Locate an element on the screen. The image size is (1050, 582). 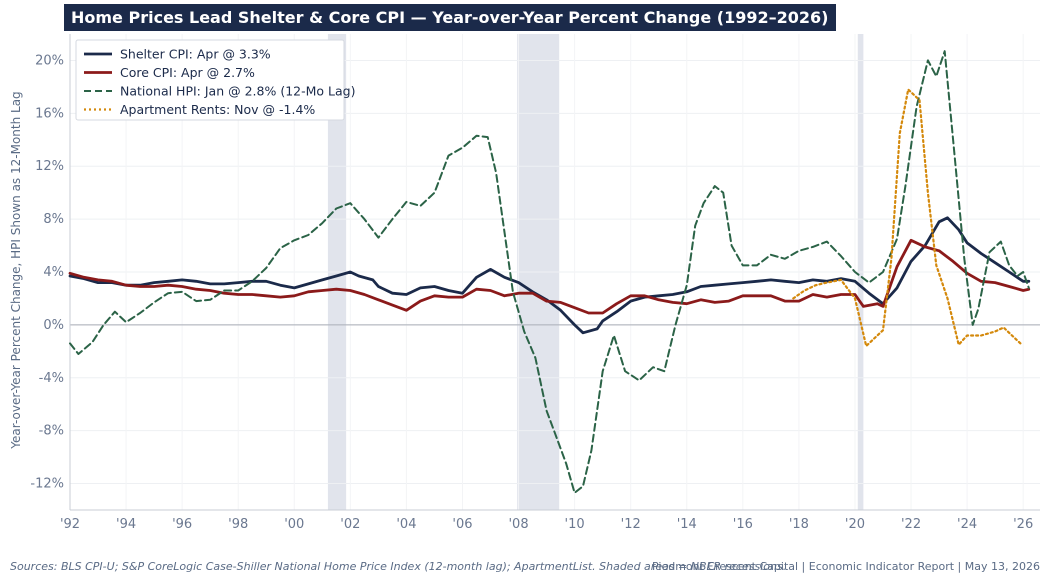
x-tick-label: '96 is located at coordinates (182, 524).